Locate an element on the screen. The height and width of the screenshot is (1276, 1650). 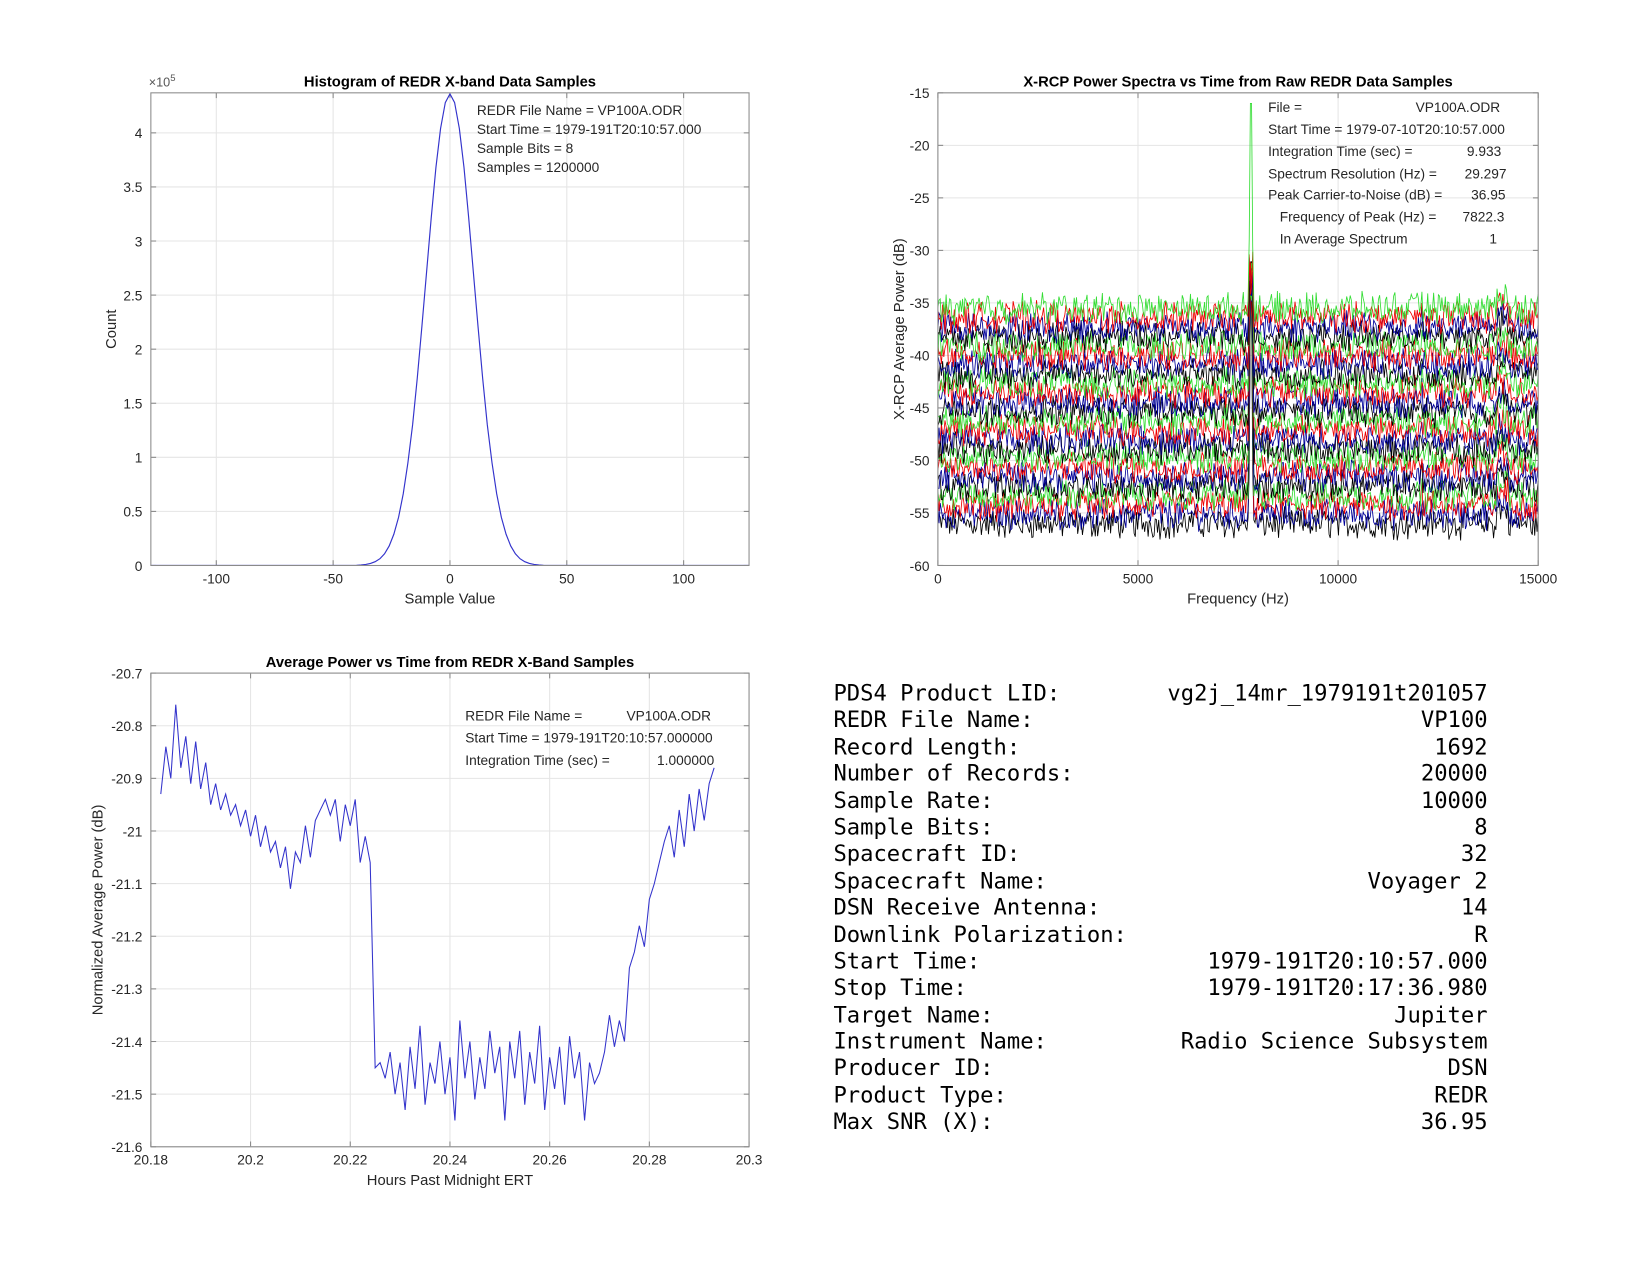
spectra-x-tick-label: 0 is located at coordinates (938, 578).